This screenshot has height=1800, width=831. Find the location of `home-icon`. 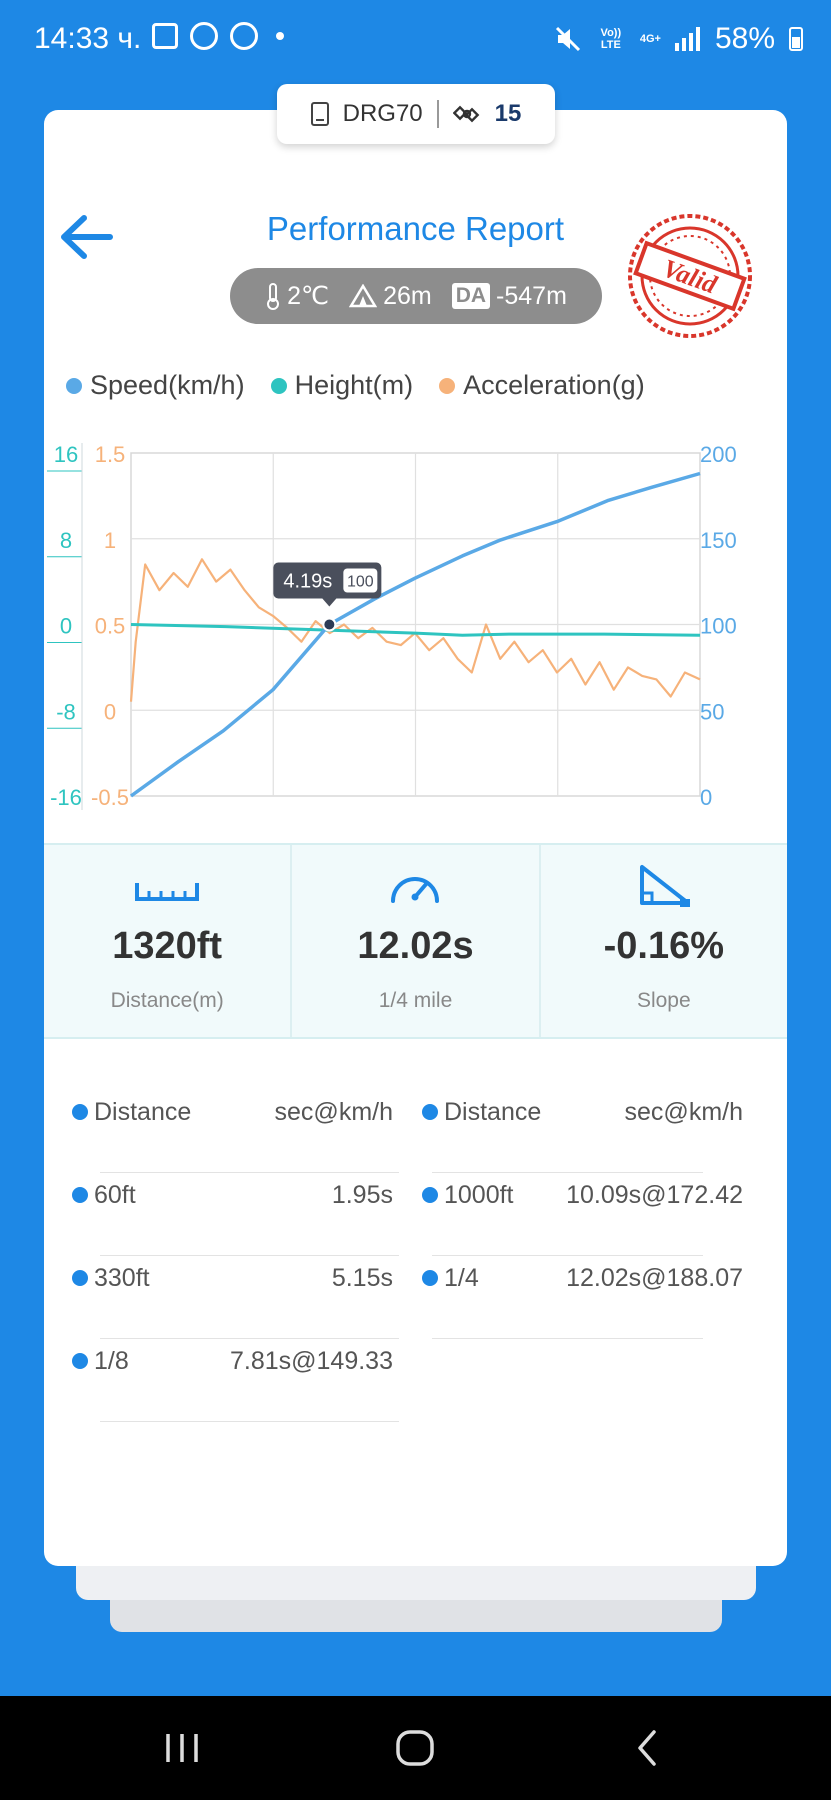

home-icon is located at coordinates (415, 1748).